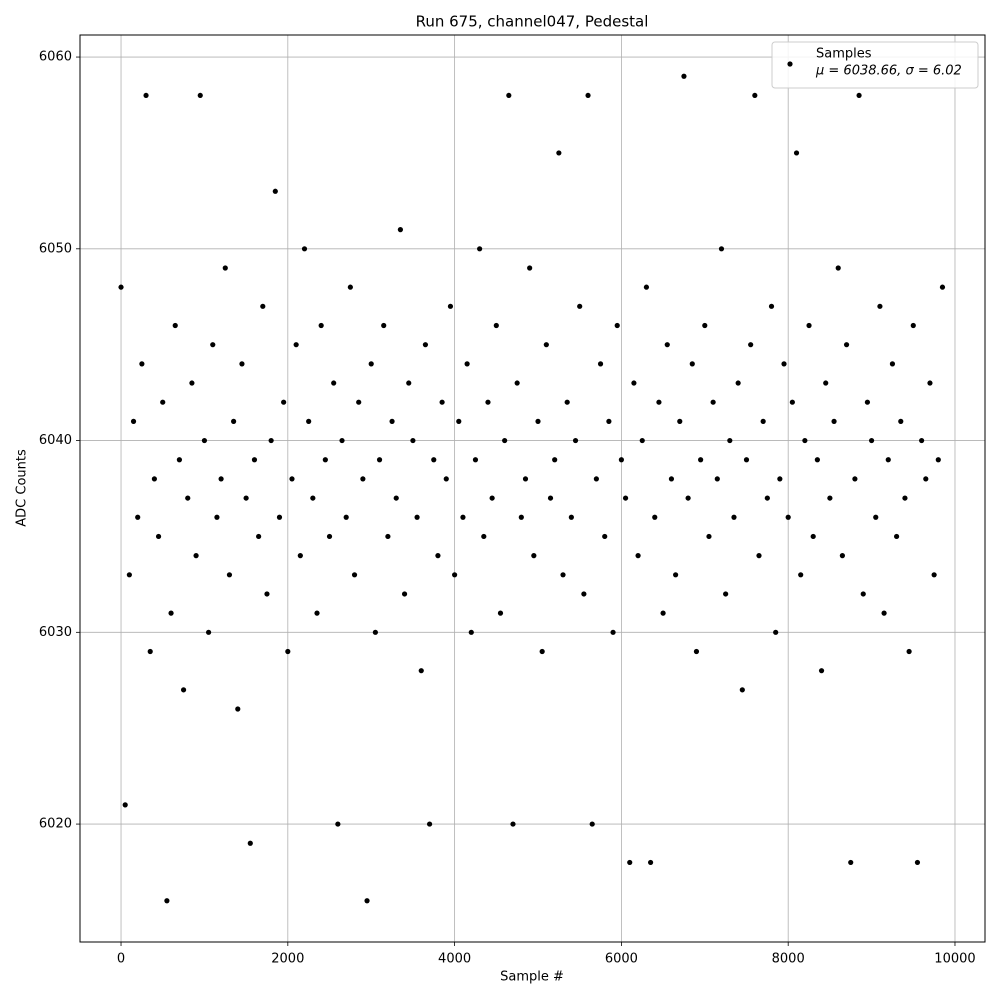  Describe the element at coordinates (790, 64) in the screenshot. I see `legend-marker` at that location.